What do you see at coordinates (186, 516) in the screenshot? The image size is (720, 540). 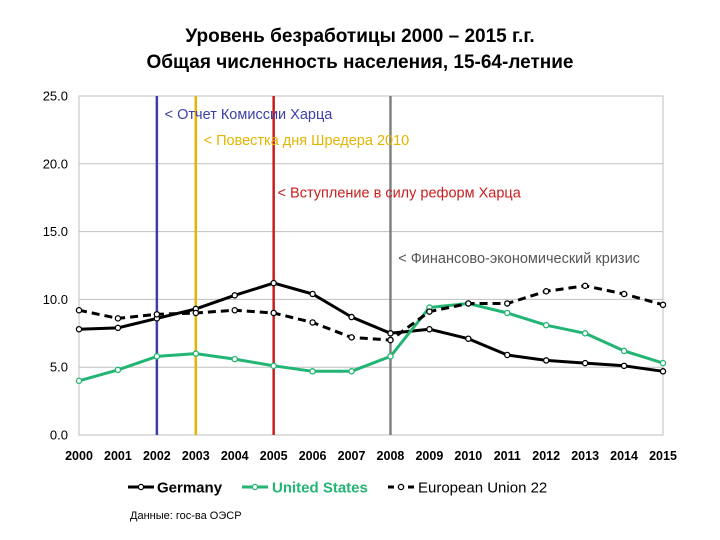 I see `data-source-note: Данные: гос-ва ОЭСР` at bounding box center [186, 516].